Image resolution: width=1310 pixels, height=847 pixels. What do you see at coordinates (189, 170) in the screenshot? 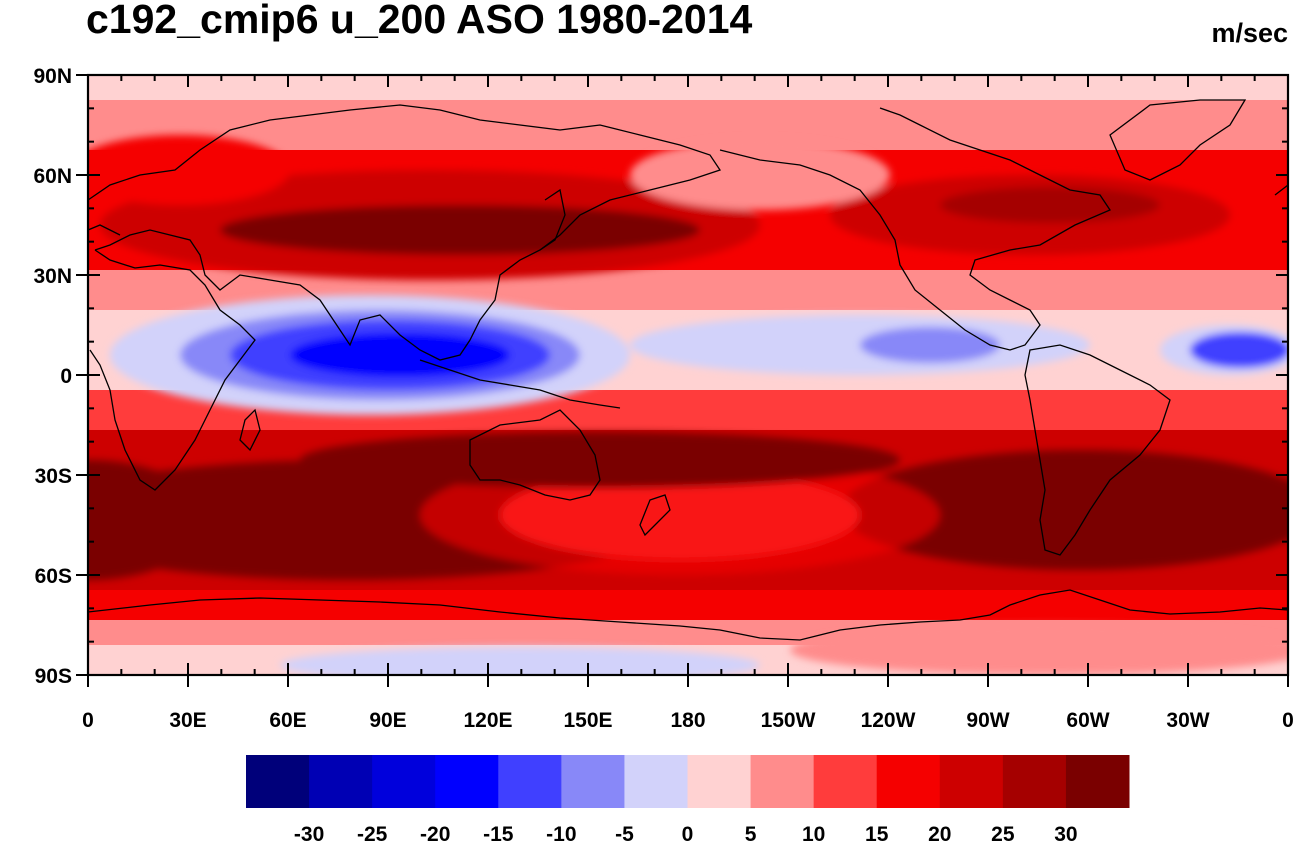
I see `europe-jet` at bounding box center [189, 170].